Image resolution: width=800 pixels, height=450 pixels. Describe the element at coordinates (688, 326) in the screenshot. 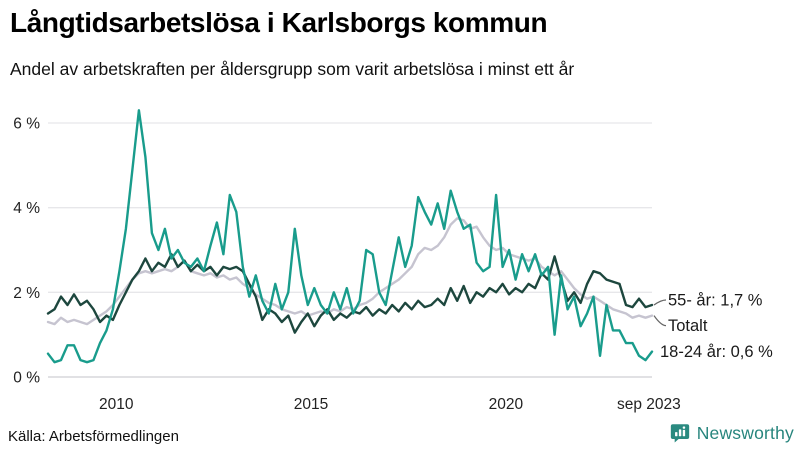

I see `series-end-label-Totalt: Totalt` at that location.